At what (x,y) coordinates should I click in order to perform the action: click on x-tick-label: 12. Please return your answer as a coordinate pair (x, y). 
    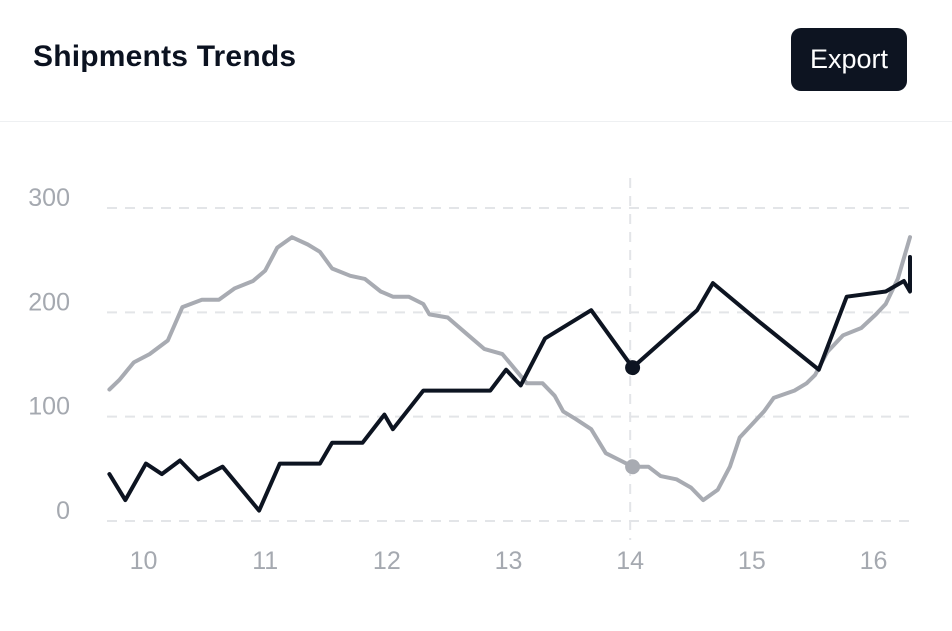
    Looking at the image, I should click on (387, 561).